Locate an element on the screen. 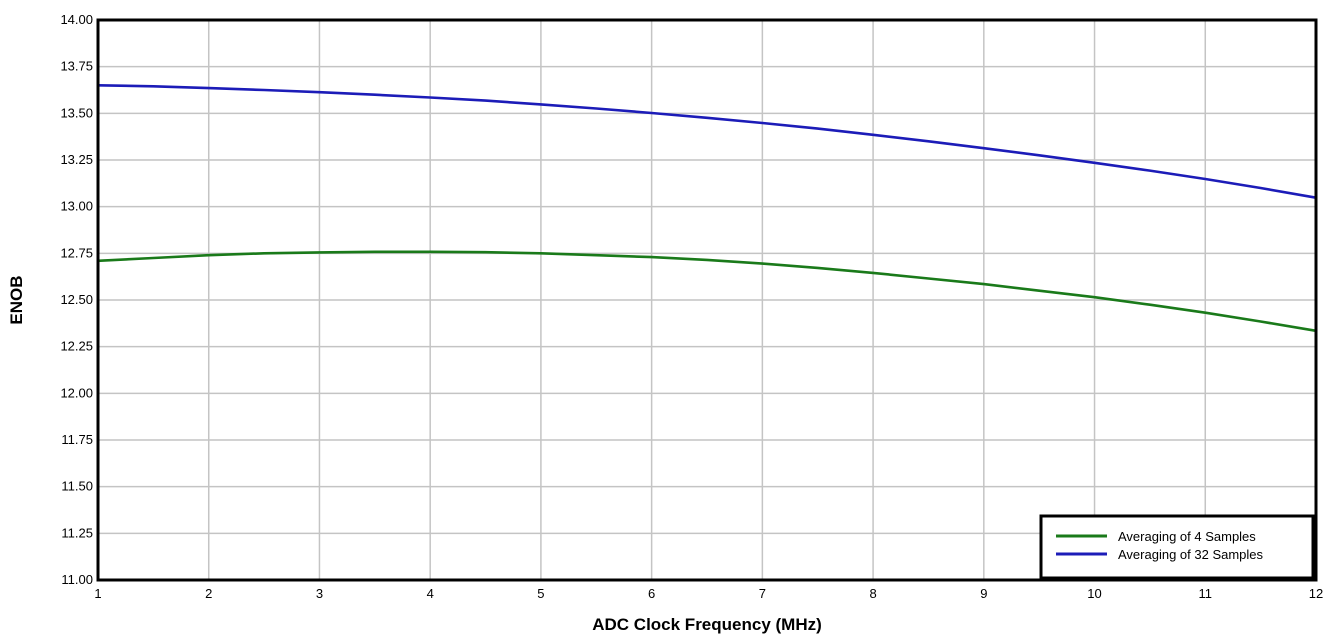  y-tick-label: 11.25 is located at coordinates (77, 532).